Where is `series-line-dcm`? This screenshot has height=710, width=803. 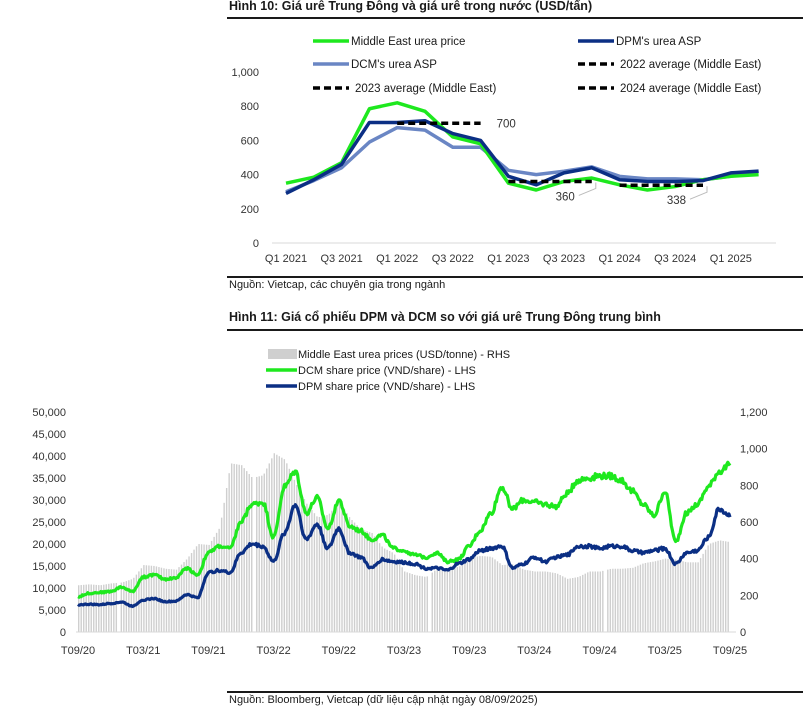
series-line-dcm is located at coordinates (522, 159).